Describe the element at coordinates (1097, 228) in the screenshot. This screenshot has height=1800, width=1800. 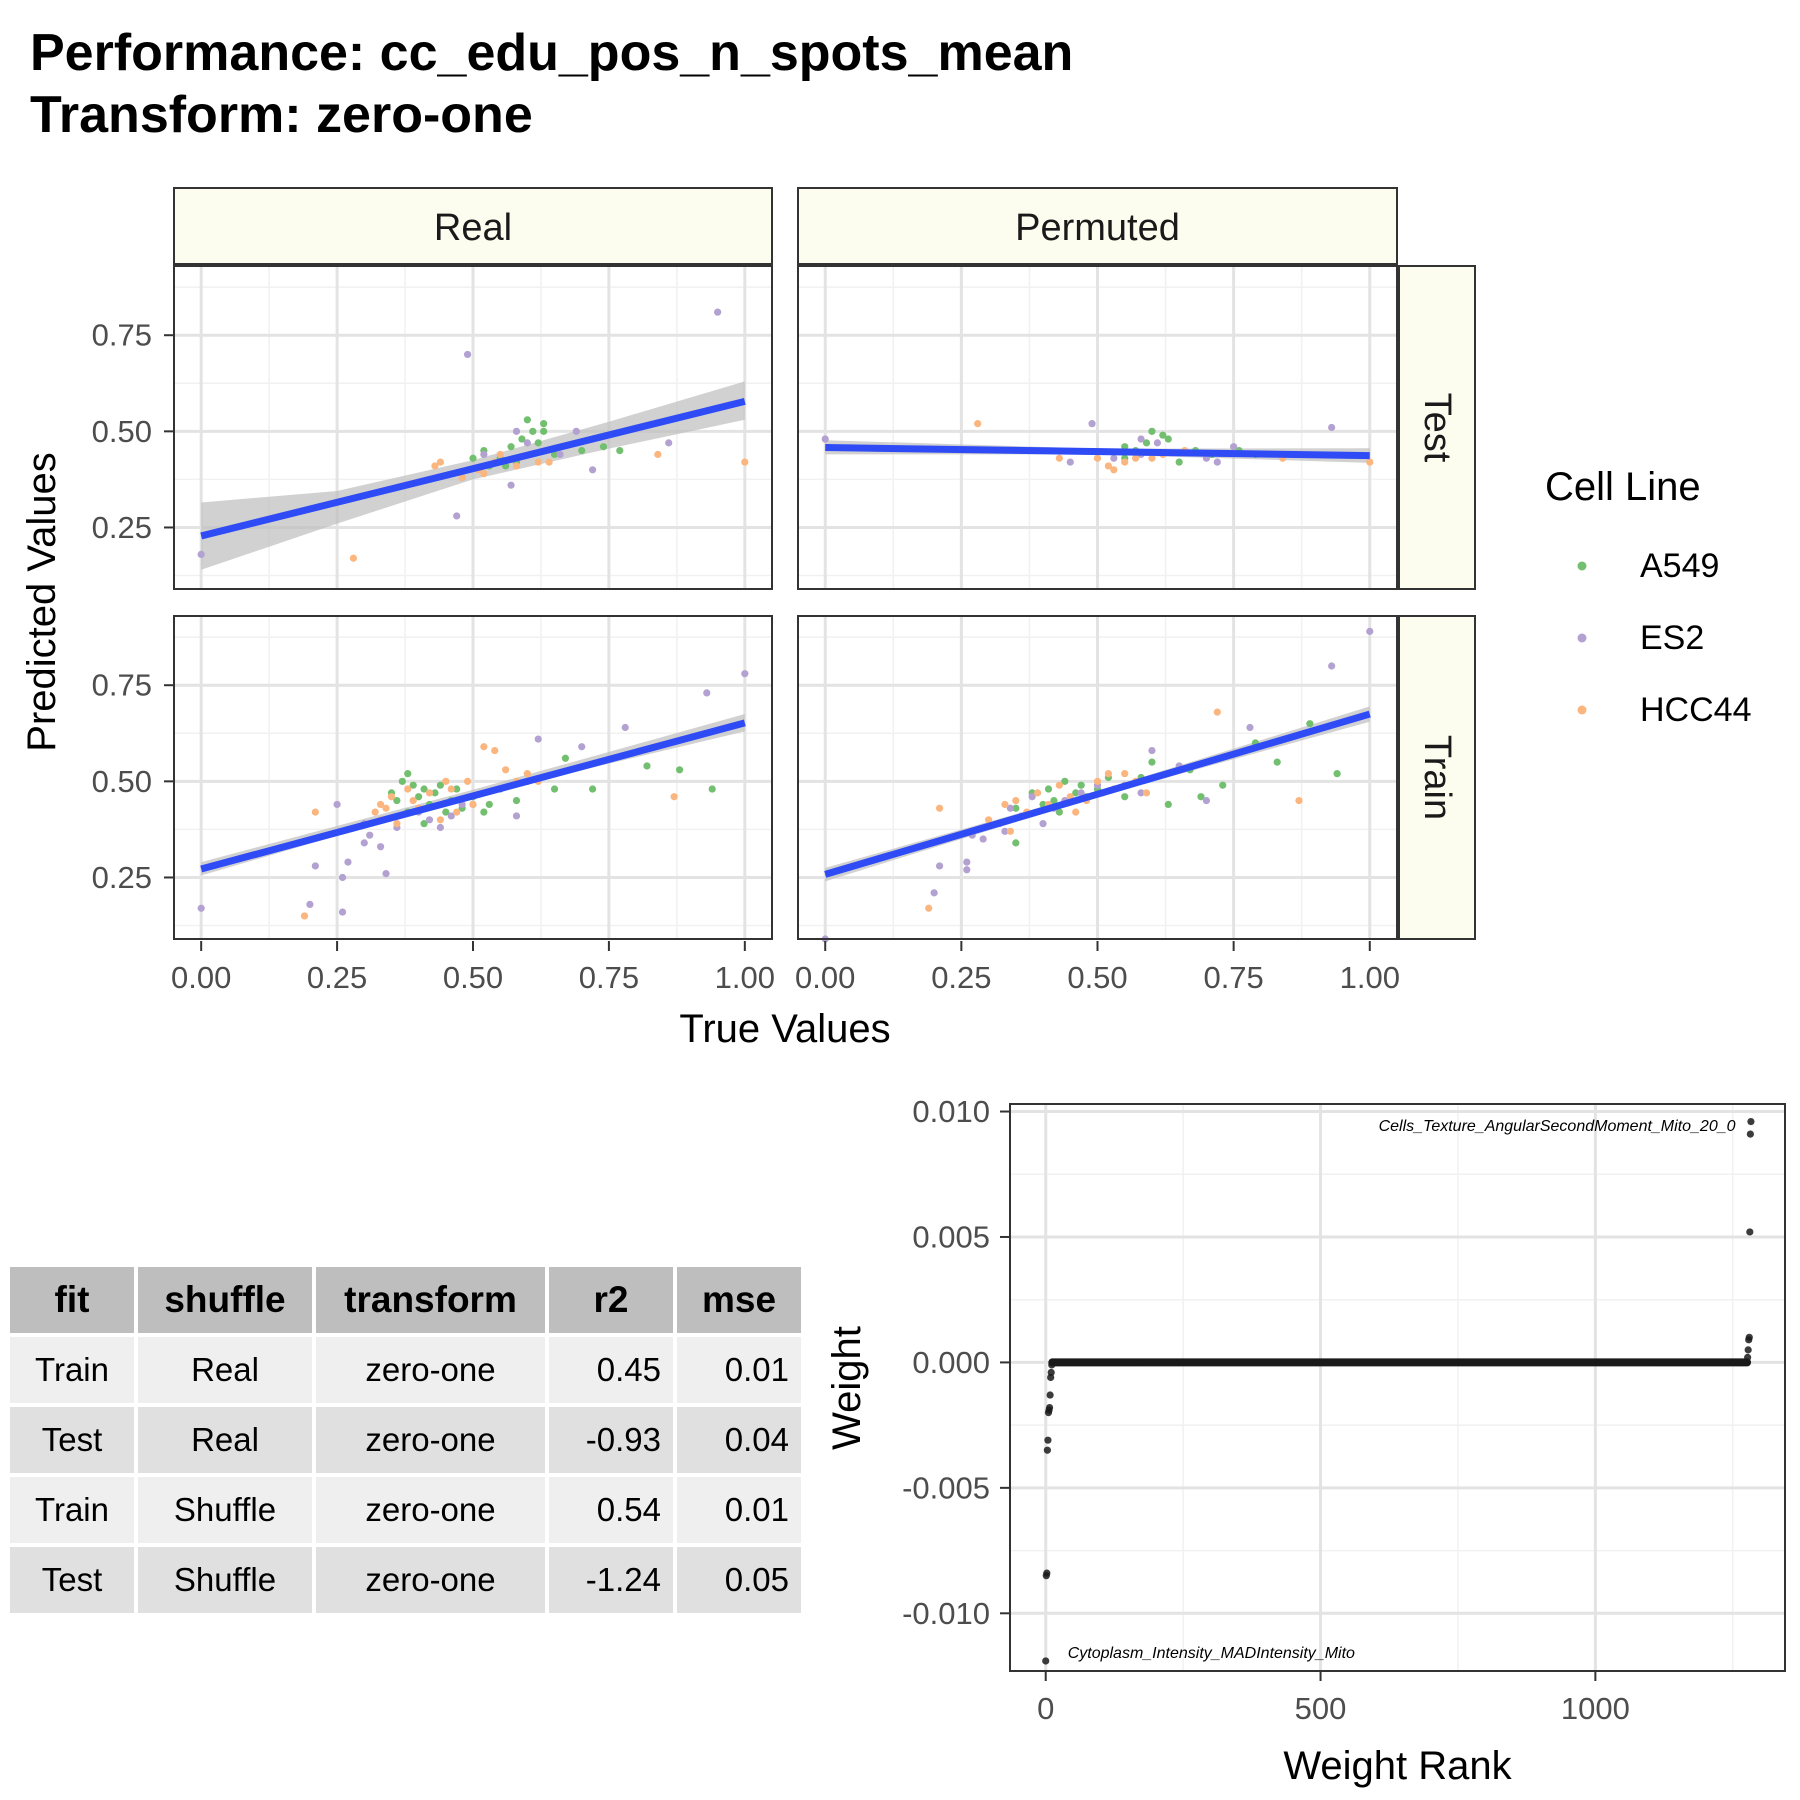
I see `strip-label-permuted: Permuted` at that location.